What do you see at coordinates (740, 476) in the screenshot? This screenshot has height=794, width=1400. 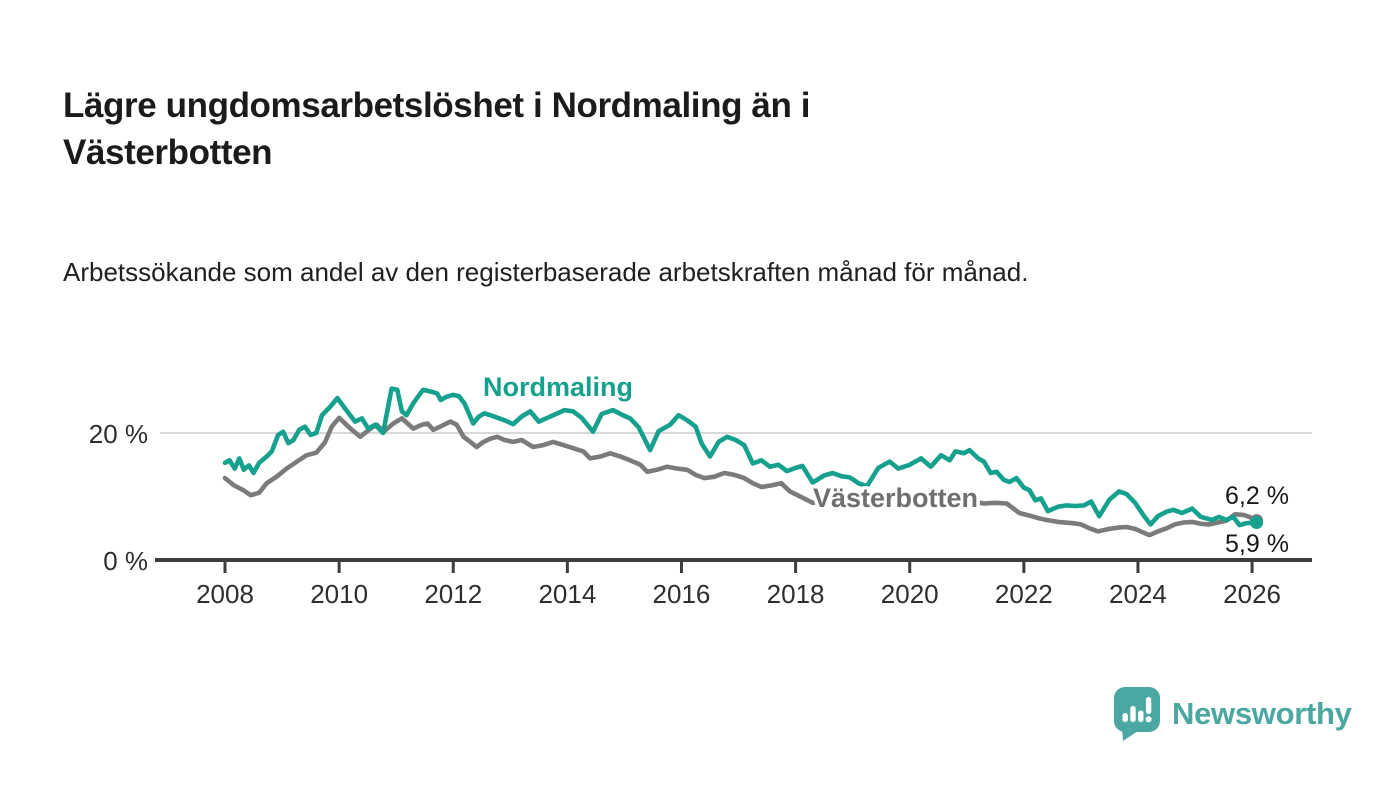 I see `series-line-v-sterbotten` at bounding box center [740, 476].